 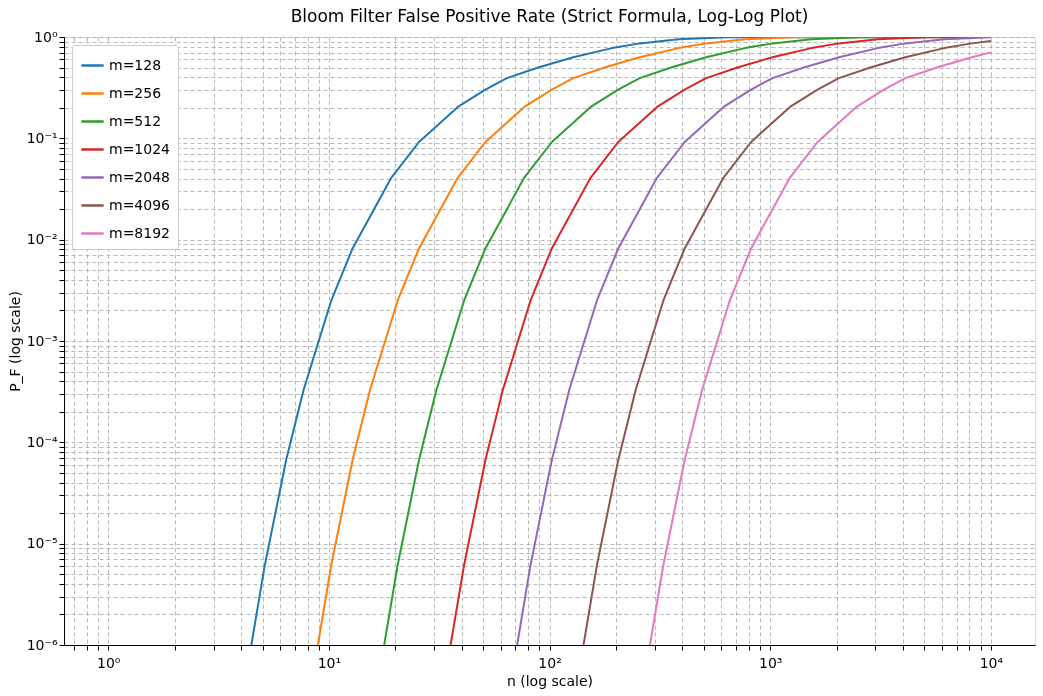 I want to click on y-tick-label: 10⁰, so click(x=46, y=36).